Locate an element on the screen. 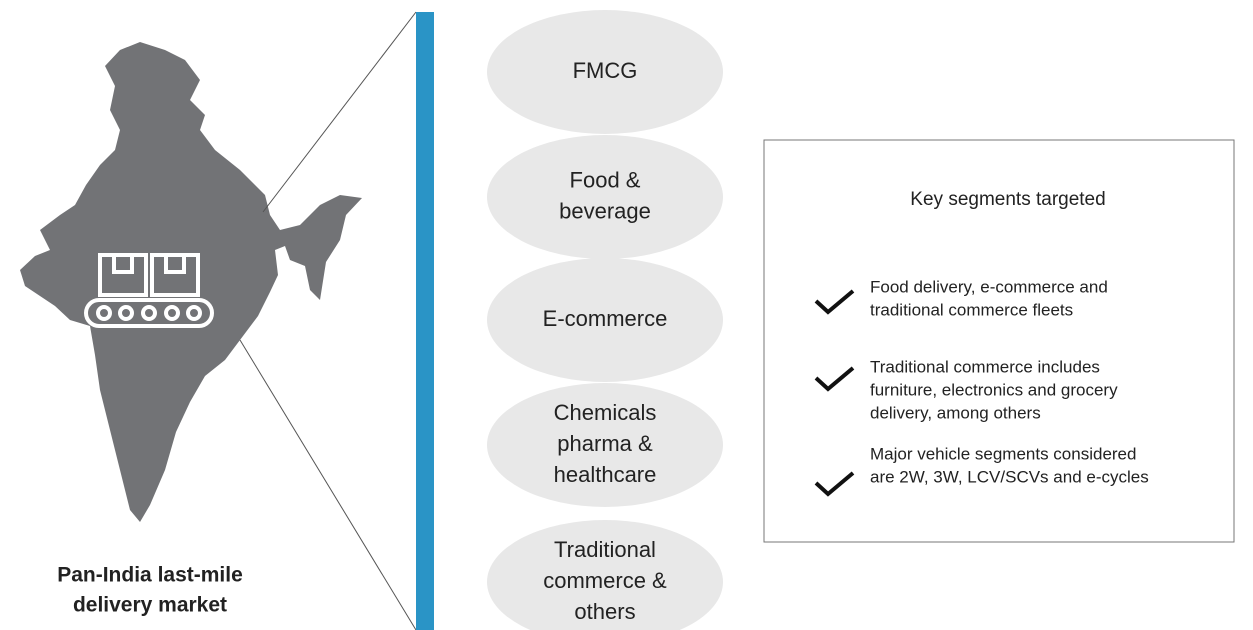 Image resolution: width=1253 pixels, height=630 pixels. delivery-bar is located at coordinates (425, 321).